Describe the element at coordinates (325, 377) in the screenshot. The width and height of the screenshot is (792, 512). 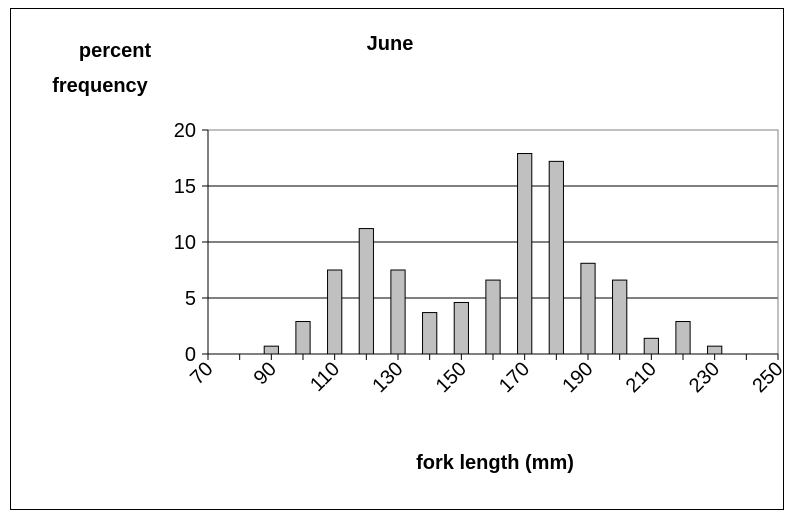
I see `x-tick-label: 110` at that location.